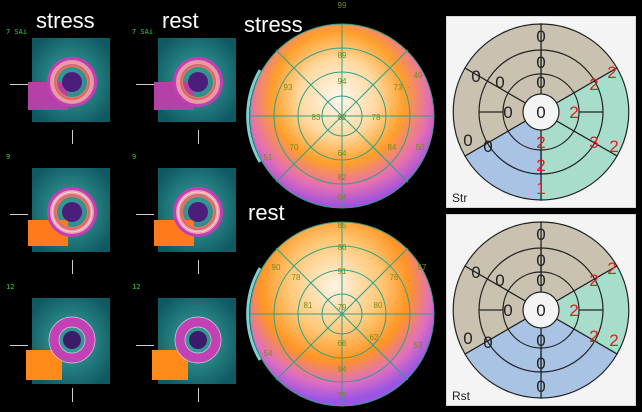 This screenshot has height=412, width=642. What do you see at coordinates (422, 267) in the screenshot?
I see `polar-value: 57` at bounding box center [422, 267].